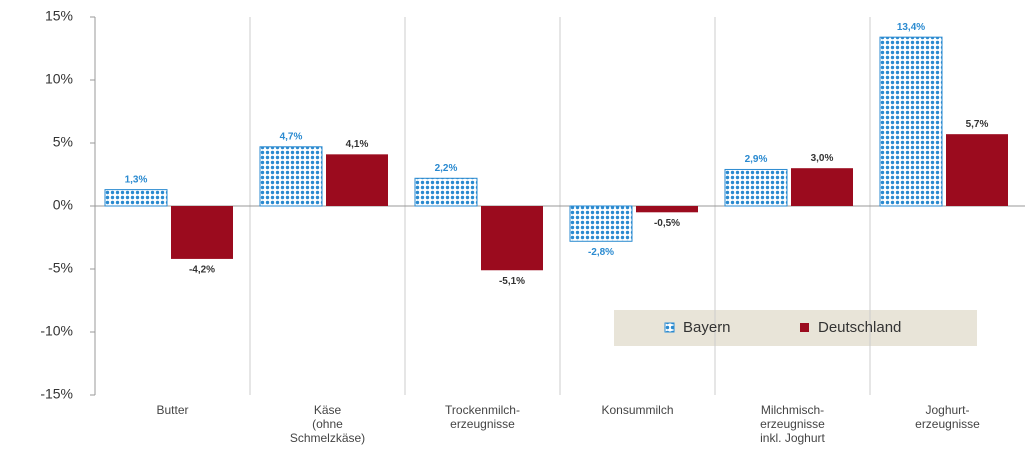  I want to click on data-label: 4,7%, so click(291, 136).